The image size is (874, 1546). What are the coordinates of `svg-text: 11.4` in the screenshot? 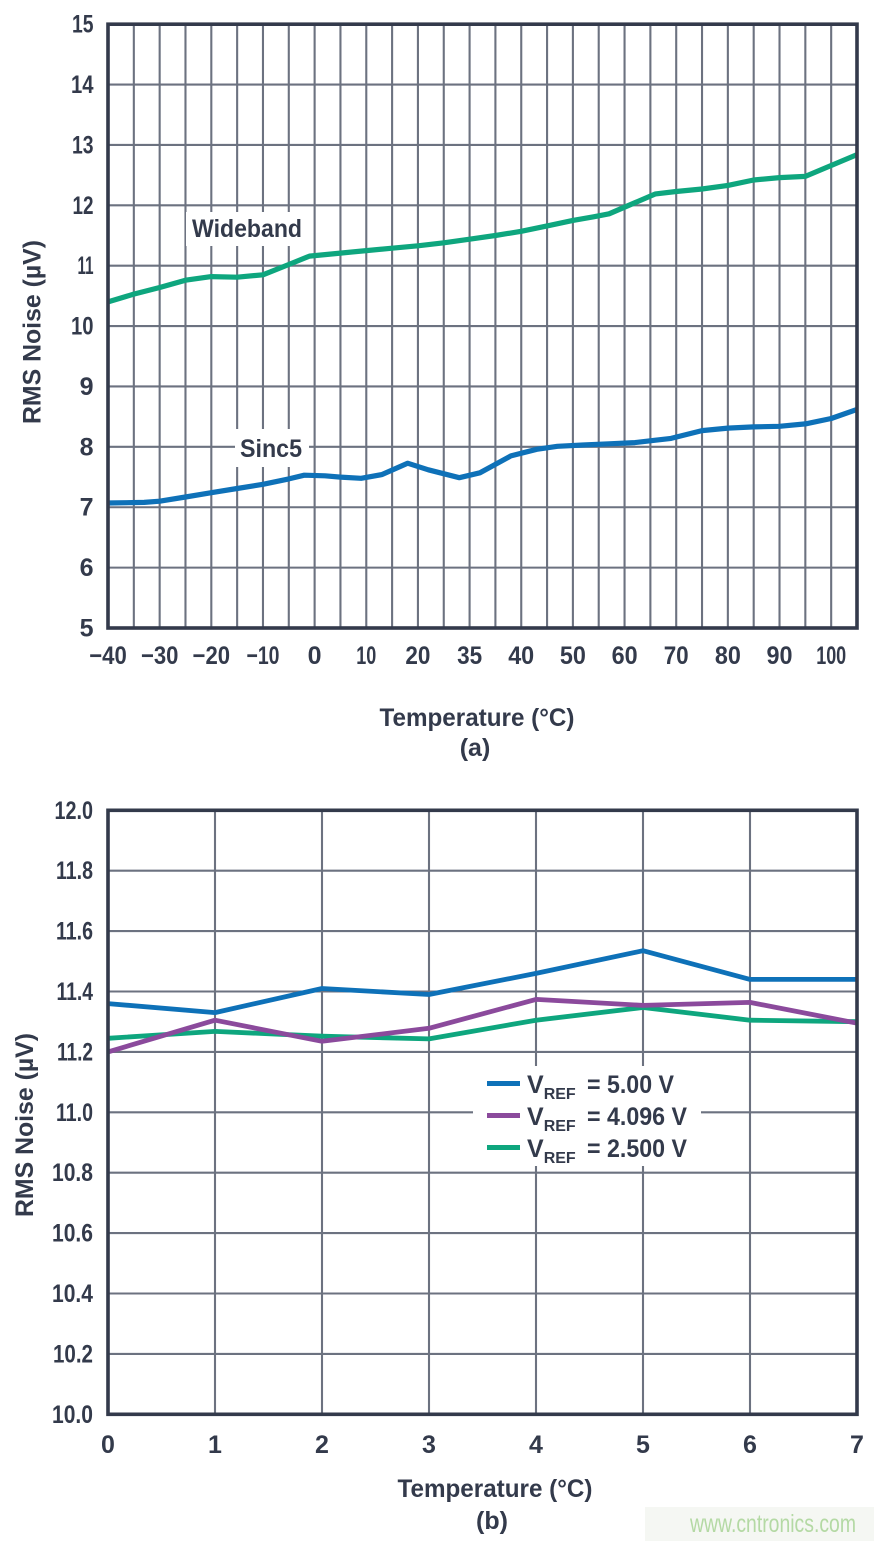 It's located at (75, 992).